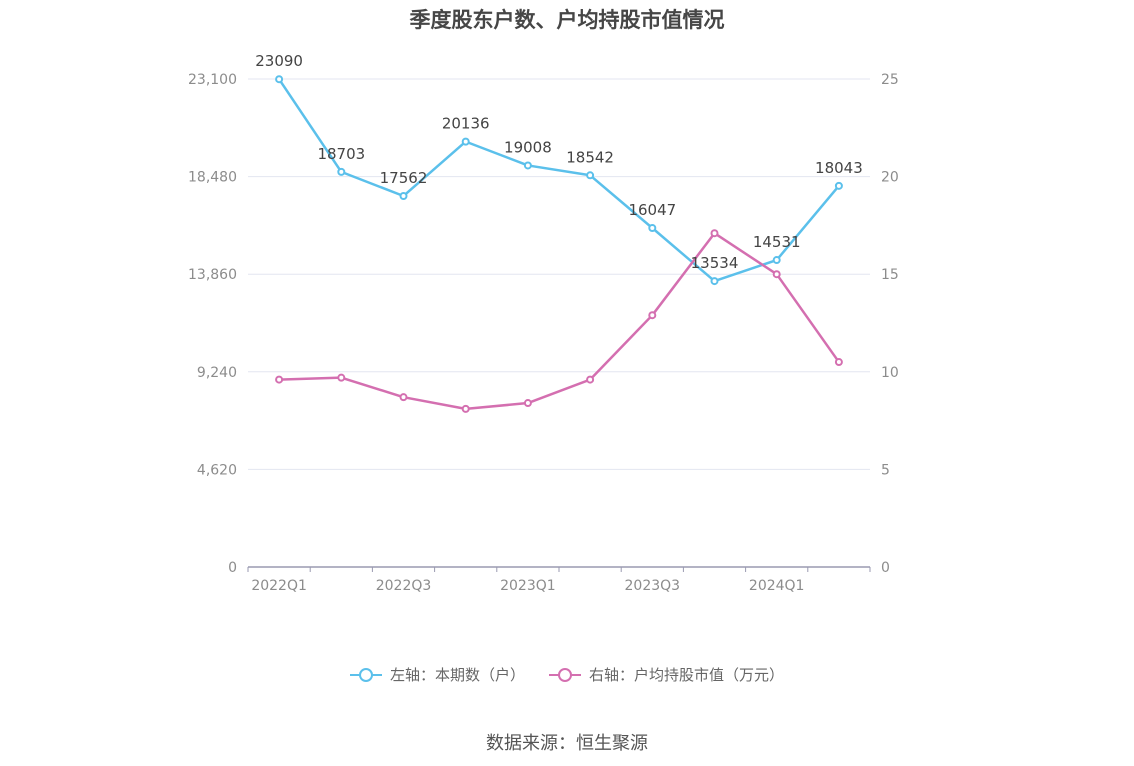  Describe the element at coordinates (567, 20) in the screenshot. I see `chart-title: 季度股东户数、户均持股市值情况` at that location.